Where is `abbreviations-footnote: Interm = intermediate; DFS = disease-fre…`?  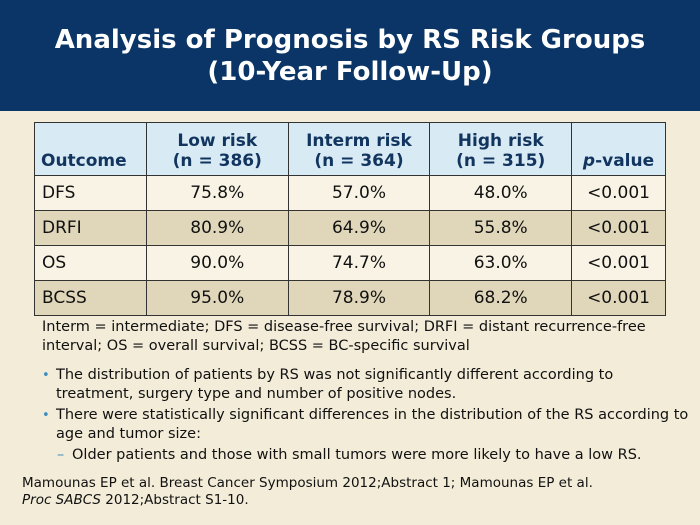 abbreviations-footnote: Interm = intermediate; DFS = disease-fre… is located at coordinates (344, 336).